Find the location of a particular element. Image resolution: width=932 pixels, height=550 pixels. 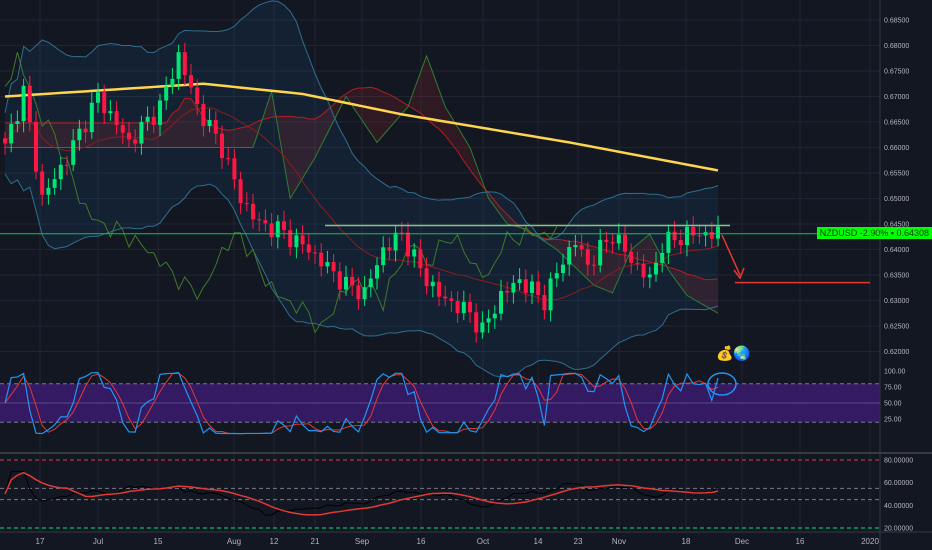

rsi-tick-label: 40.00000 is located at coordinates (898, 506).